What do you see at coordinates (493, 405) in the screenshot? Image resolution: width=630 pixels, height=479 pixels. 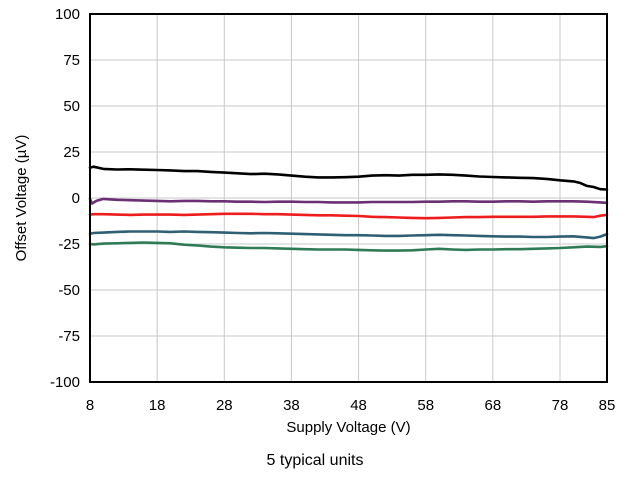 I see `x-tick-label: 68` at bounding box center [493, 405].